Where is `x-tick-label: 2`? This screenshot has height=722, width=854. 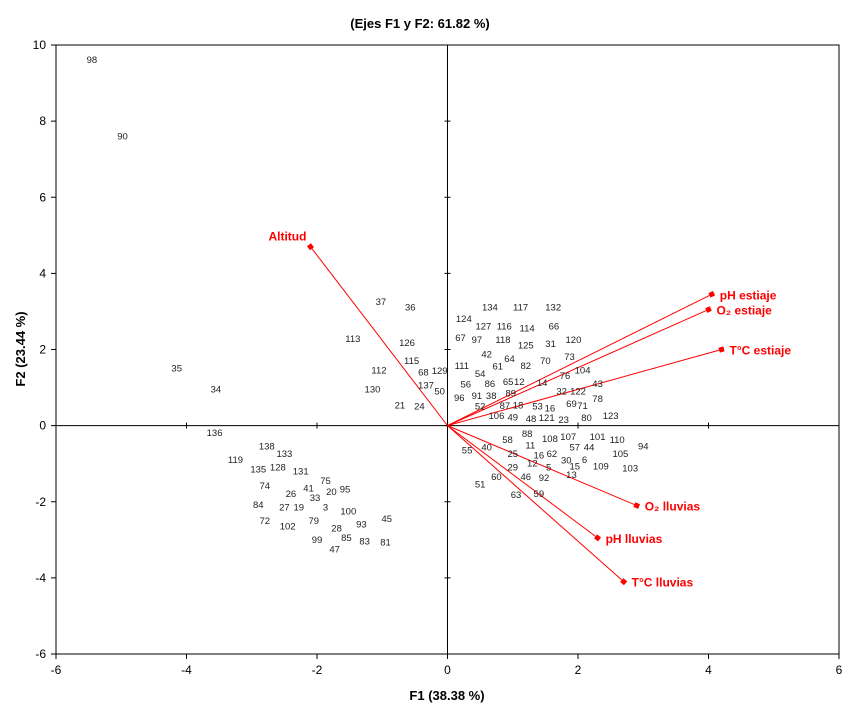
x-tick-label: 2 is located at coordinates (578, 670).